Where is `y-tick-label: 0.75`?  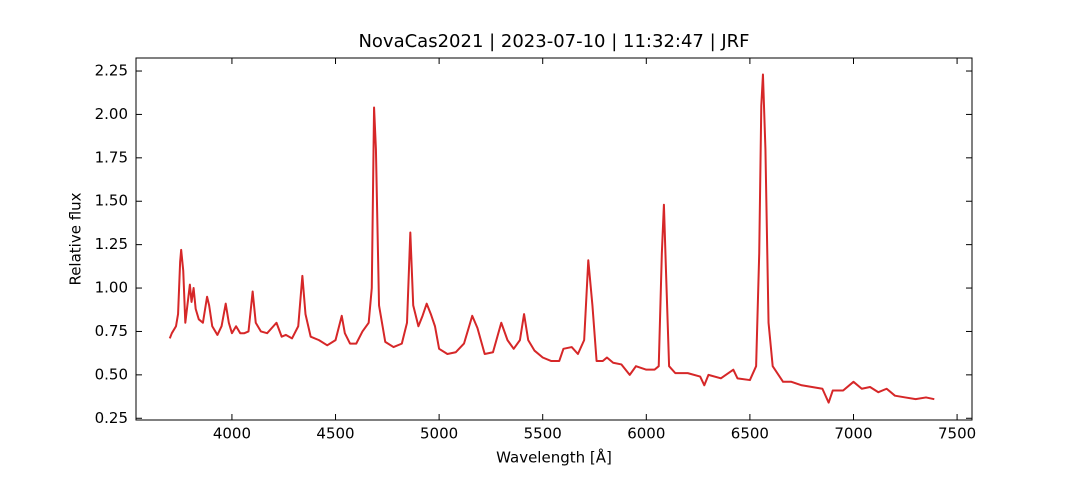 y-tick-label: 0.75 is located at coordinates (111, 331).